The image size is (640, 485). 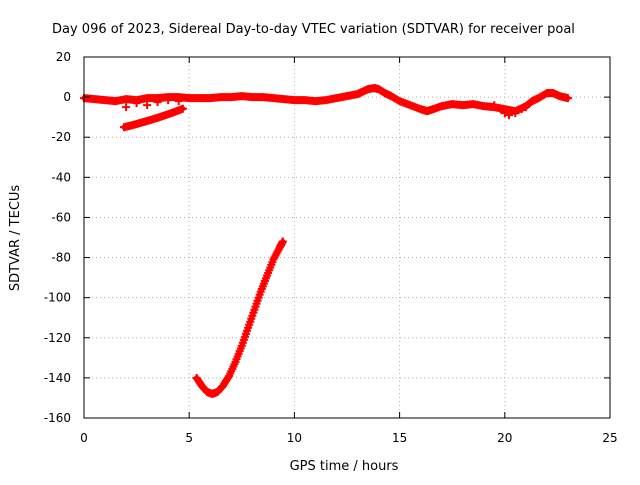 I want to click on series-poal-scatter-a, so click(x=320, y=108).